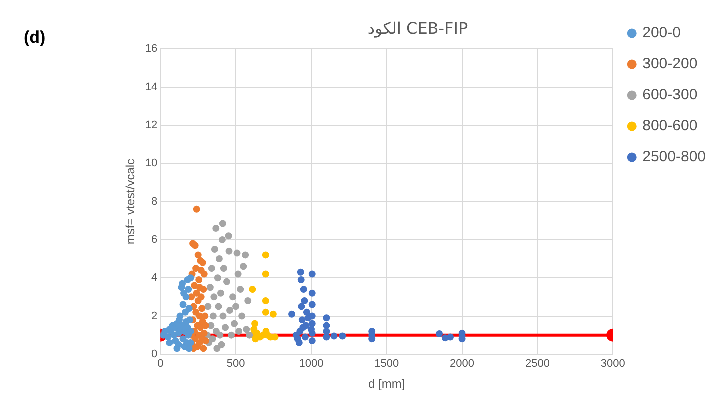 The image size is (726, 406). I want to click on y-tick-label: 8, so click(155, 202).